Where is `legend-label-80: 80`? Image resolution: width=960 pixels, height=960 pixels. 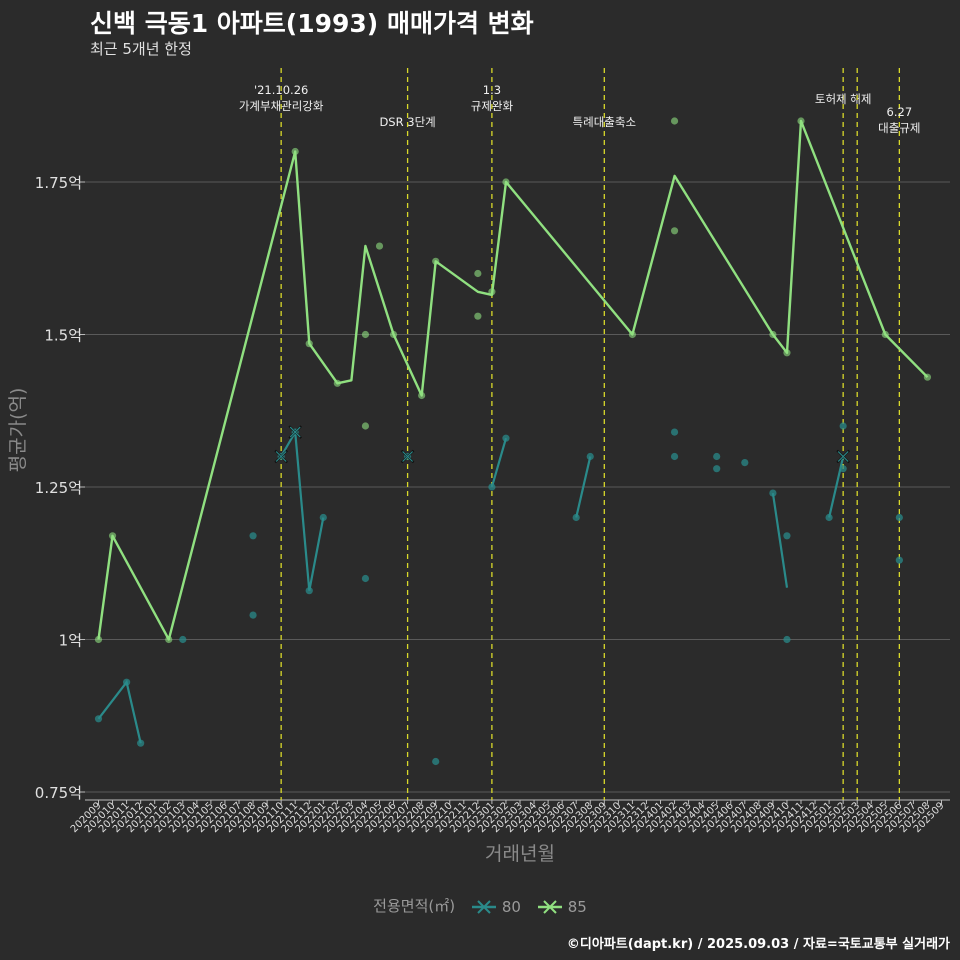 legend-label-80: 80 is located at coordinates (511, 906).